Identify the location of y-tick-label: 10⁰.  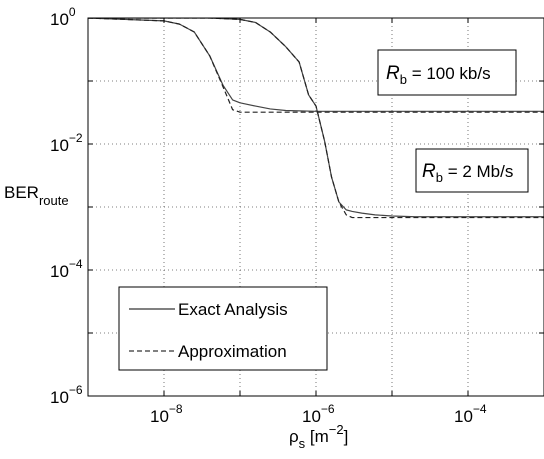
(63, 17).